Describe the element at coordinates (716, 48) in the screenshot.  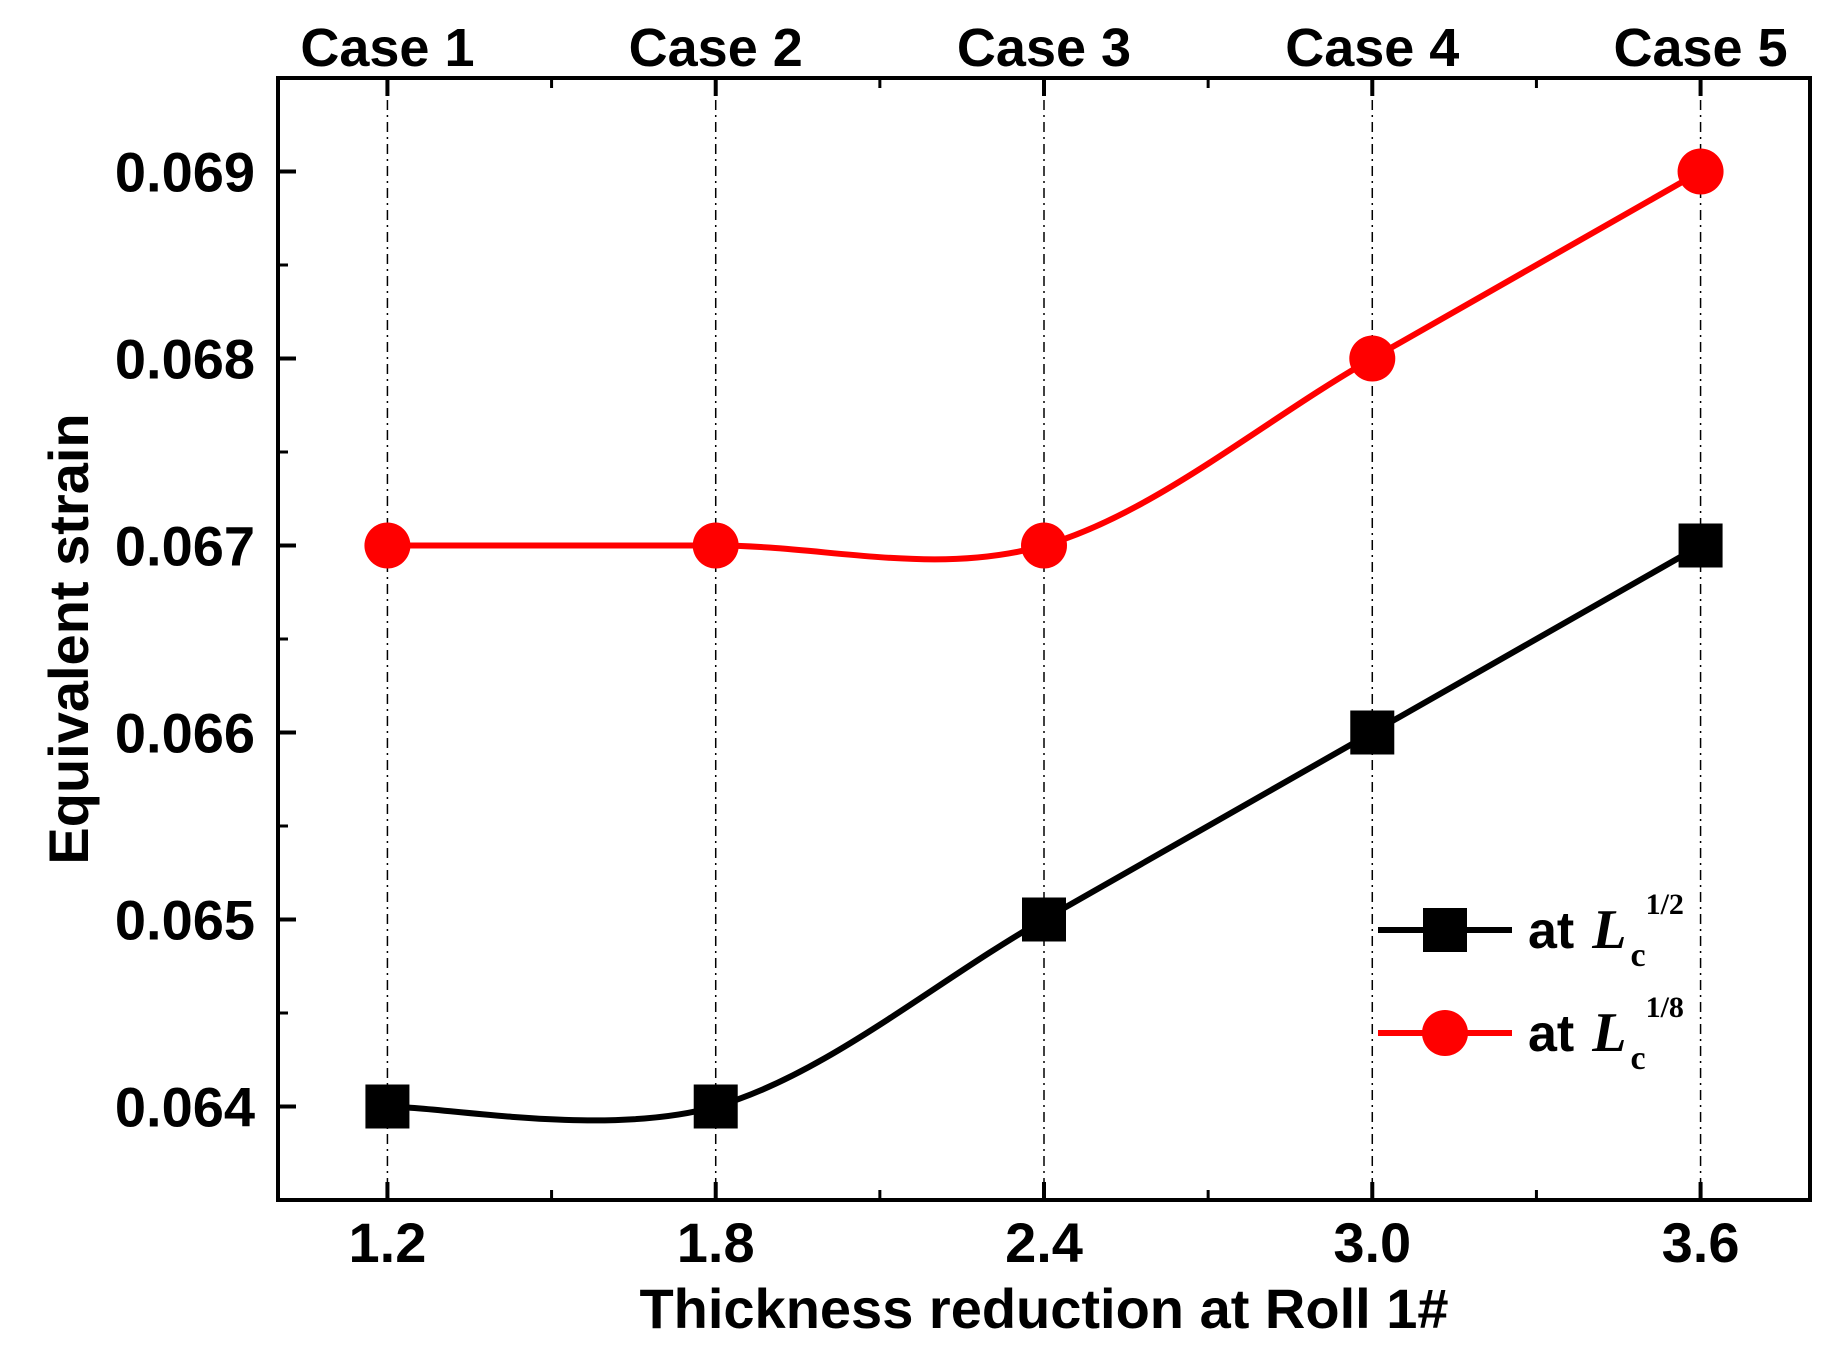
I see `case-label: Case 2` at that location.